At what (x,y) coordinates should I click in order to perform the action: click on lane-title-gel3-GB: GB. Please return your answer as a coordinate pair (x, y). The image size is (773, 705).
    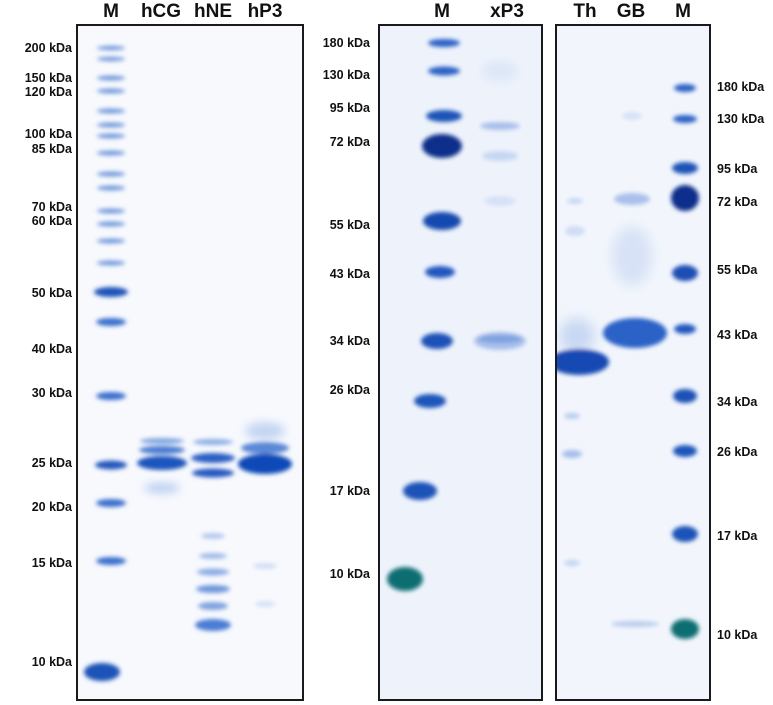
    Looking at the image, I should click on (631, 11).